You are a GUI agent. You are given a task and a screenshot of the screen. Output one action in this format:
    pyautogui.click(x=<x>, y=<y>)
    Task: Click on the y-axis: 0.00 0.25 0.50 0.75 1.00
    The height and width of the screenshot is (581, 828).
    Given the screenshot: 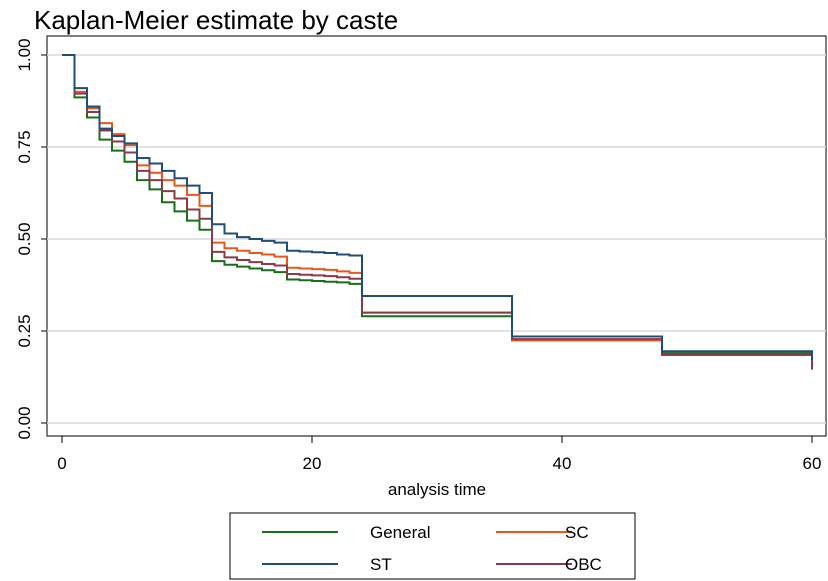 What is the action you would take?
    pyautogui.click(x=31, y=239)
    